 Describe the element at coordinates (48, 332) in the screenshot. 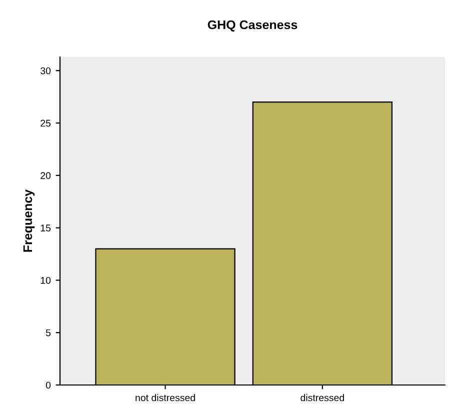

I see `y-tick-label: 5` at that location.